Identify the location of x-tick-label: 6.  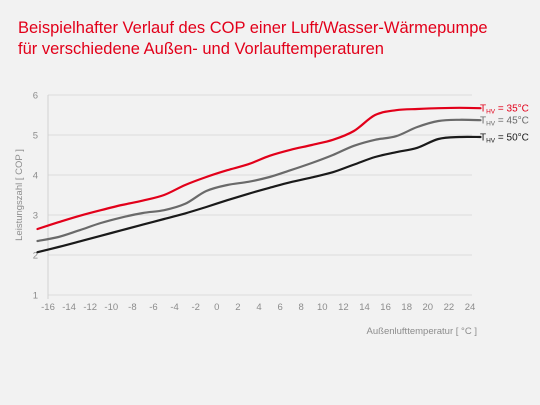
(279, 307).